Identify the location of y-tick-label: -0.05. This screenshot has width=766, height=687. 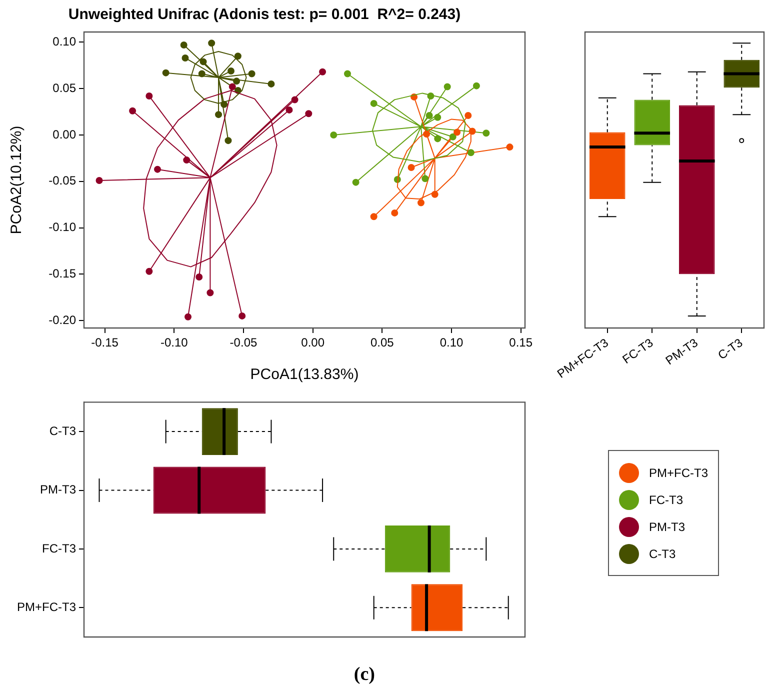
(62, 181).